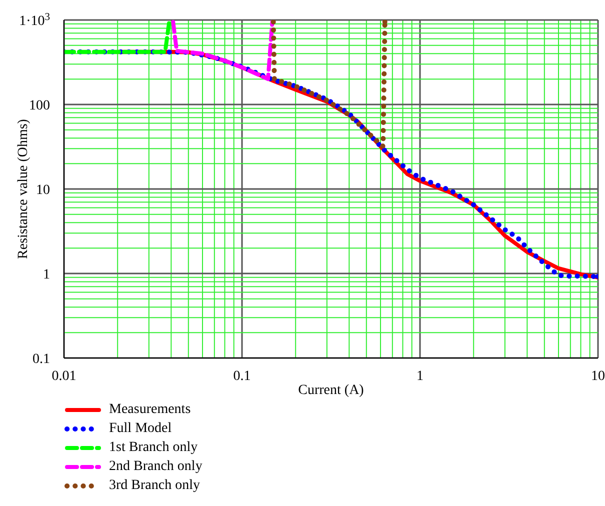 Image resolution: width=605 pixels, height=506 pixels. What do you see at coordinates (420, 376) in the screenshot?
I see `x-tick-label: 1` at bounding box center [420, 376].